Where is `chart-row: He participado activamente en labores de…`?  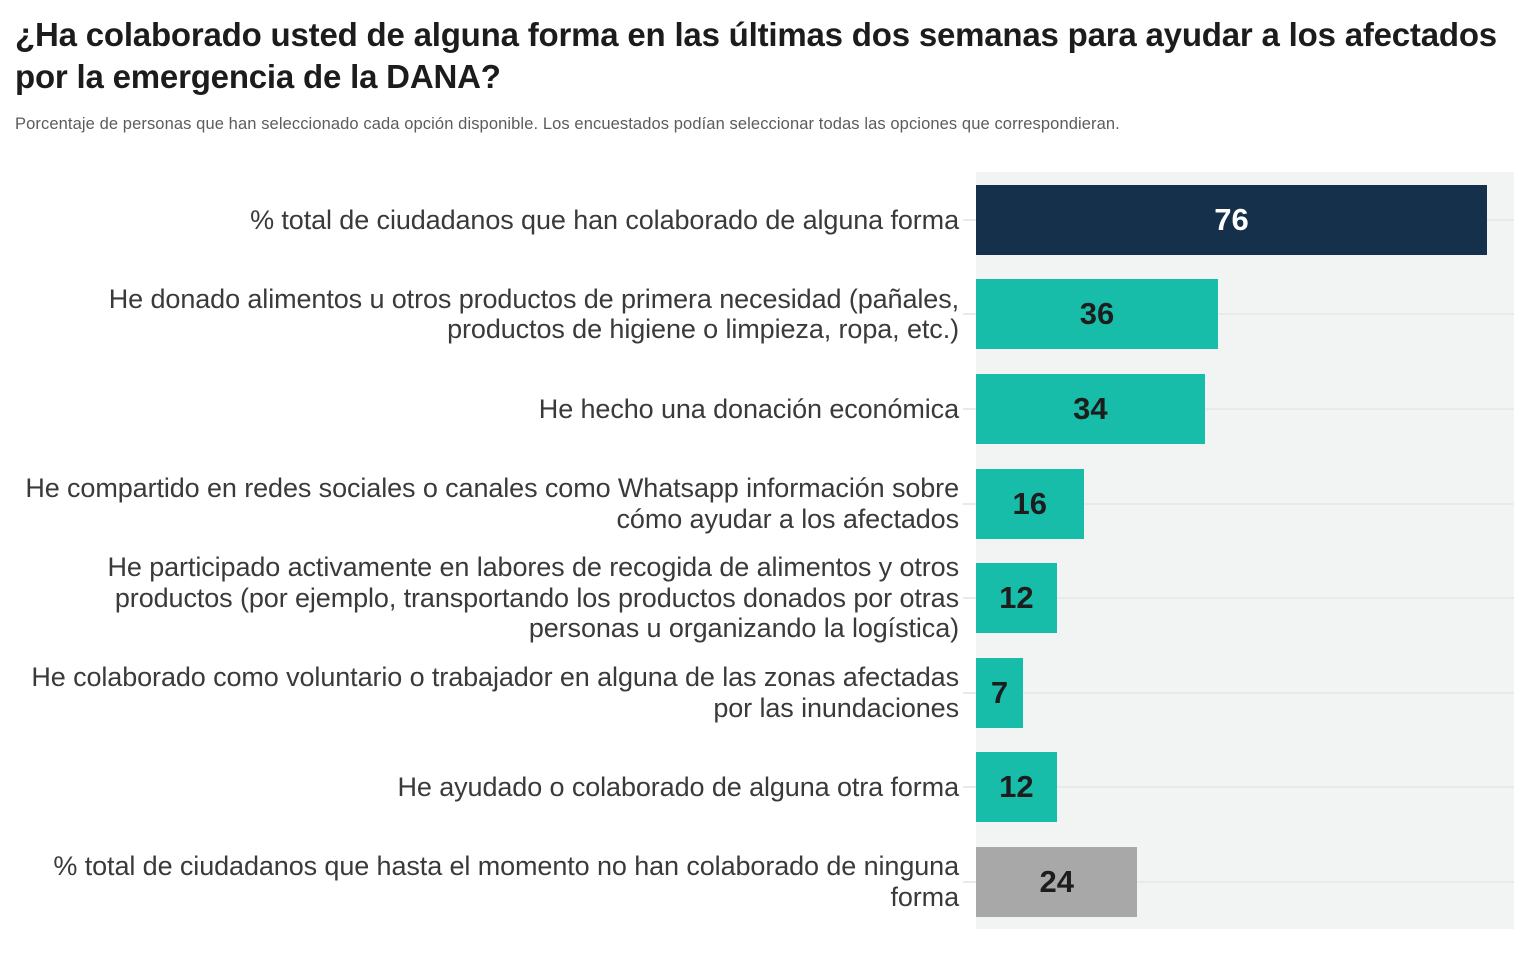
chart-row: He participado activamente en labores de… is located at coordinates (775, 598).